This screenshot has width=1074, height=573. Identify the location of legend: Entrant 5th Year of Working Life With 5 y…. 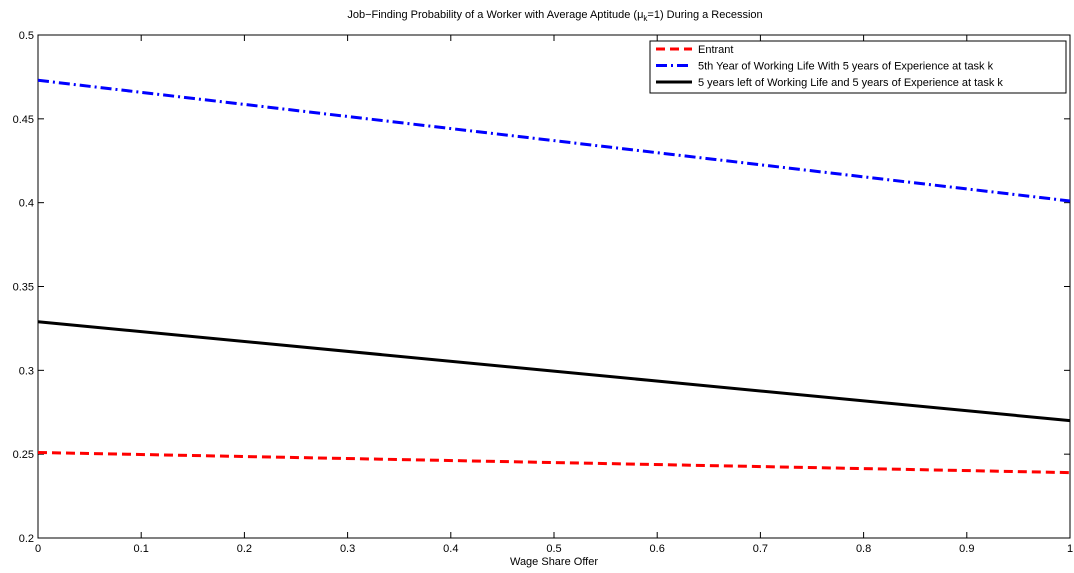
(858, 67).